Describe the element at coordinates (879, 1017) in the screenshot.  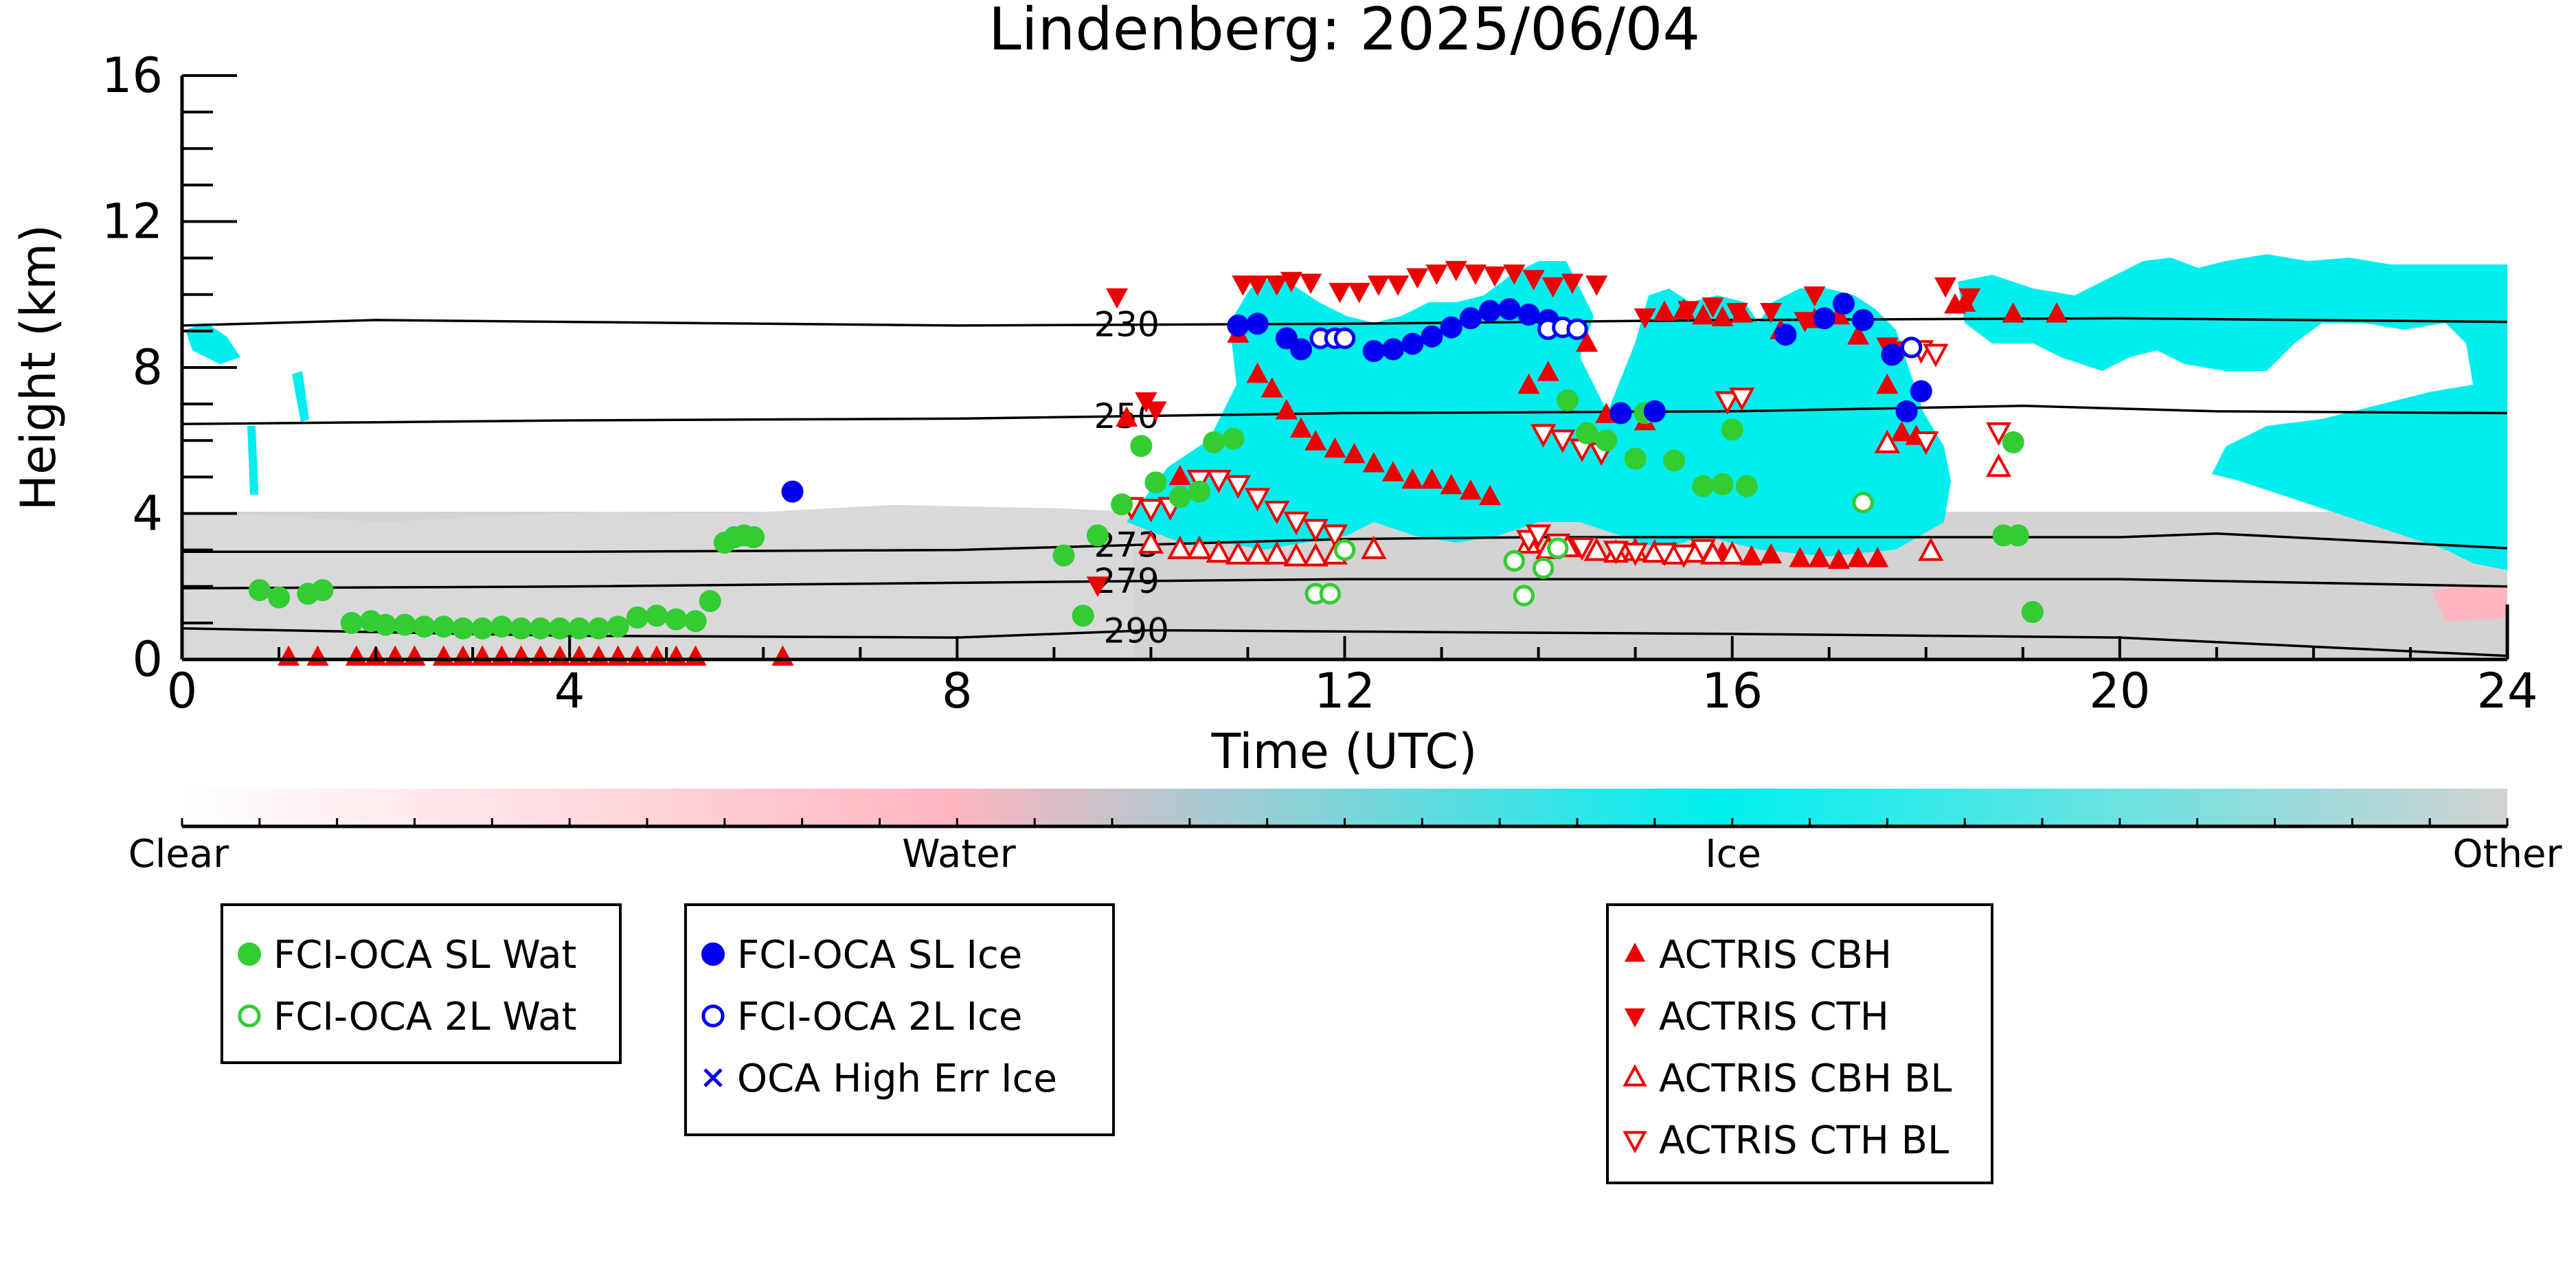
I see `legend-label: FCI-OCA 2L Ice` at that location.